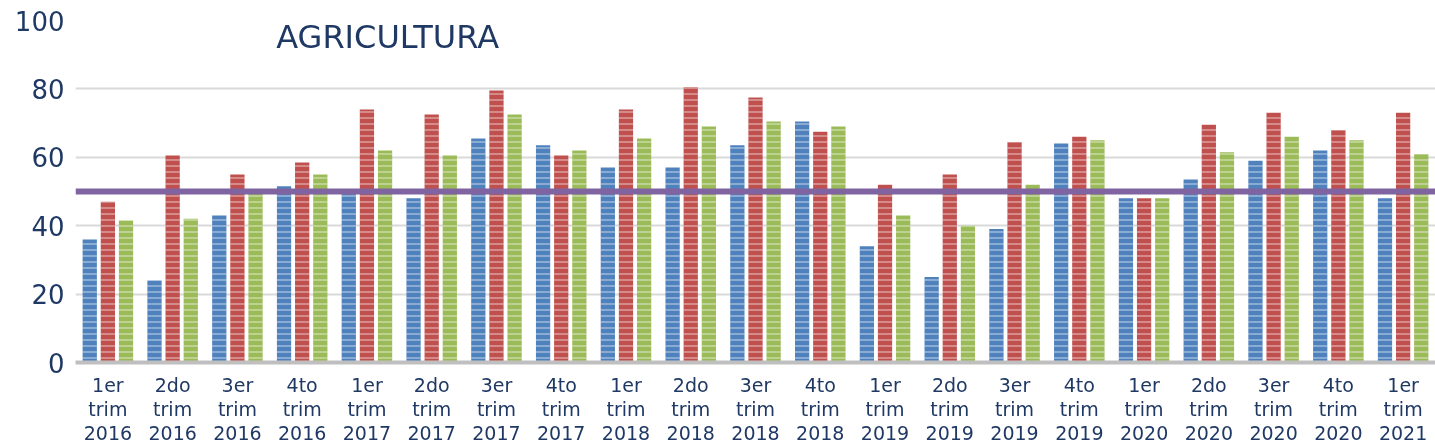 The width and height of the screenshot is (1435, 446). Describe the element at coordinates (388, 36) in the screenshot. I see `chart-title: AGRICULTURA` at that location.